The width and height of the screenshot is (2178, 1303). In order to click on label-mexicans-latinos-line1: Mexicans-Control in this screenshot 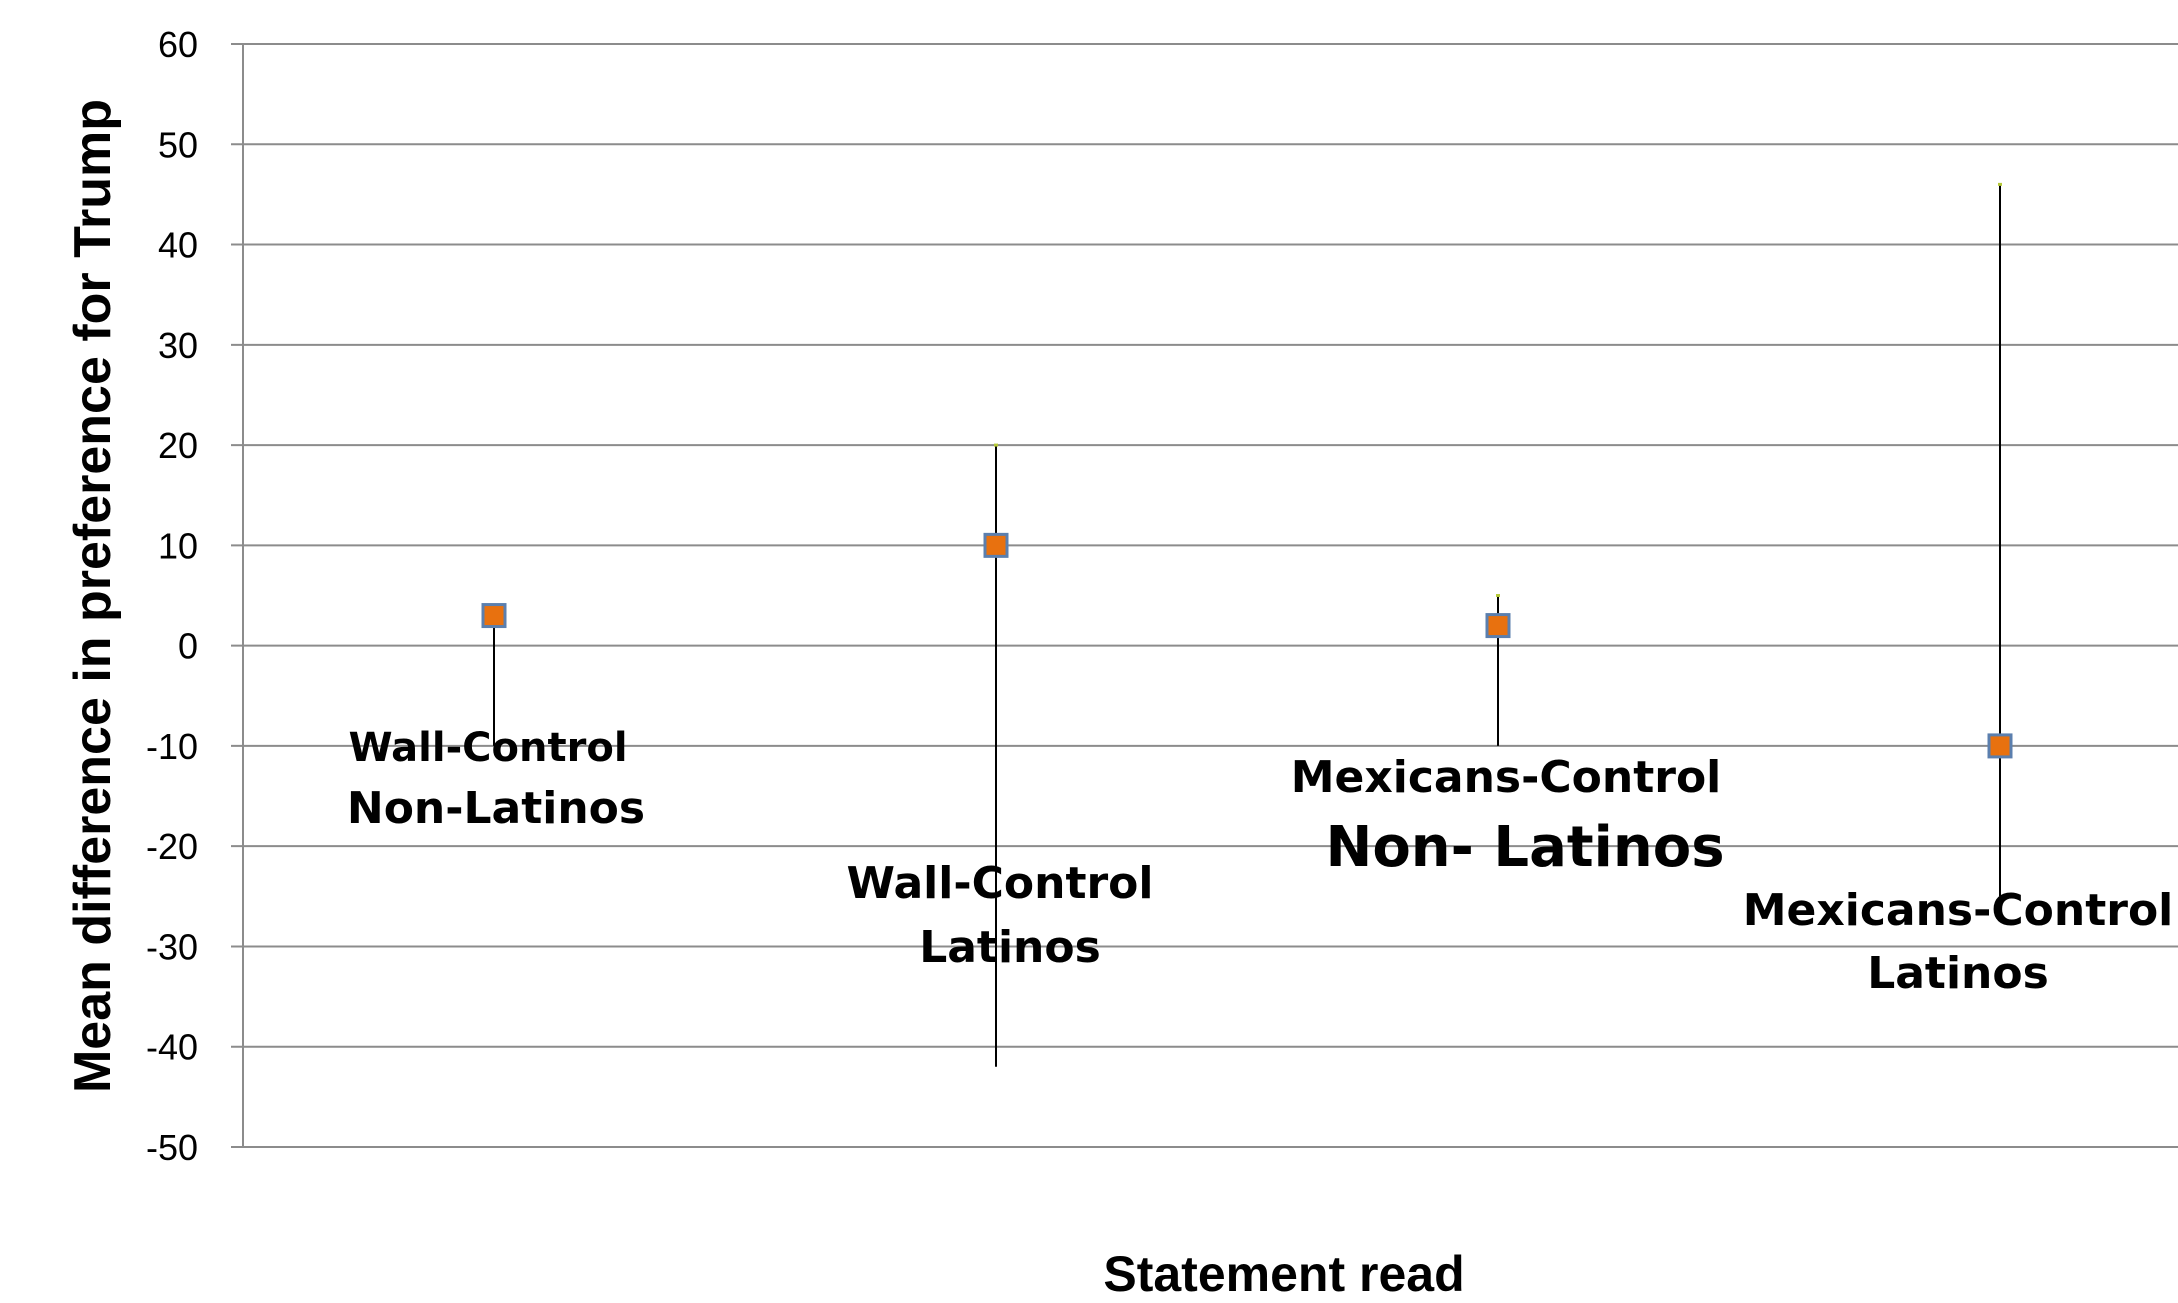, I will do `click(1958, 910)`.